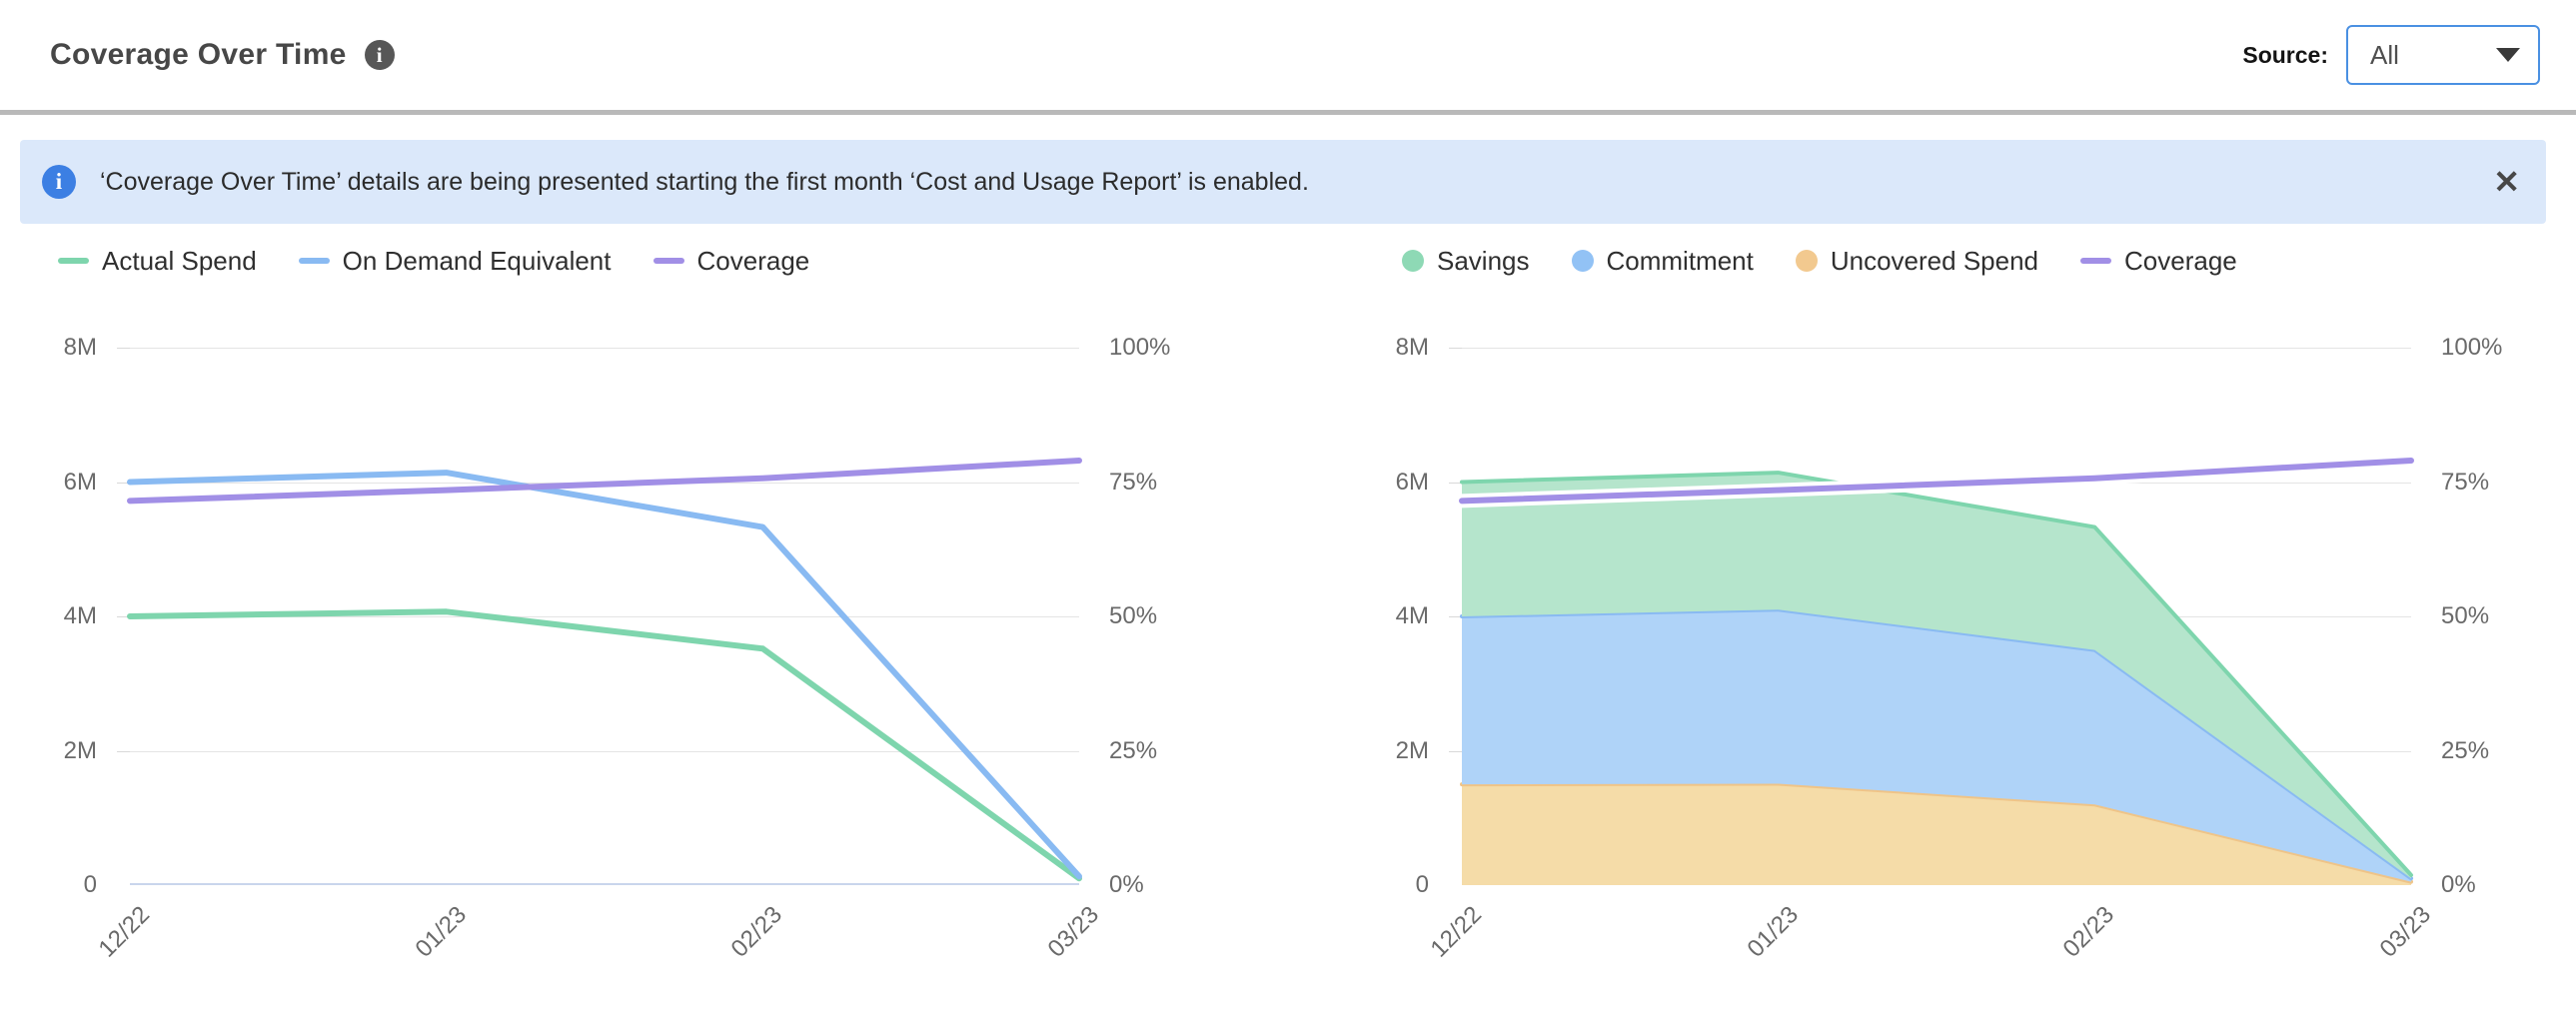 The image size is (2576, 1015). What do you see at coordinates (604, 745) in the screenshot?
I see `series-actual-spend` at bounding box center [604, 745].